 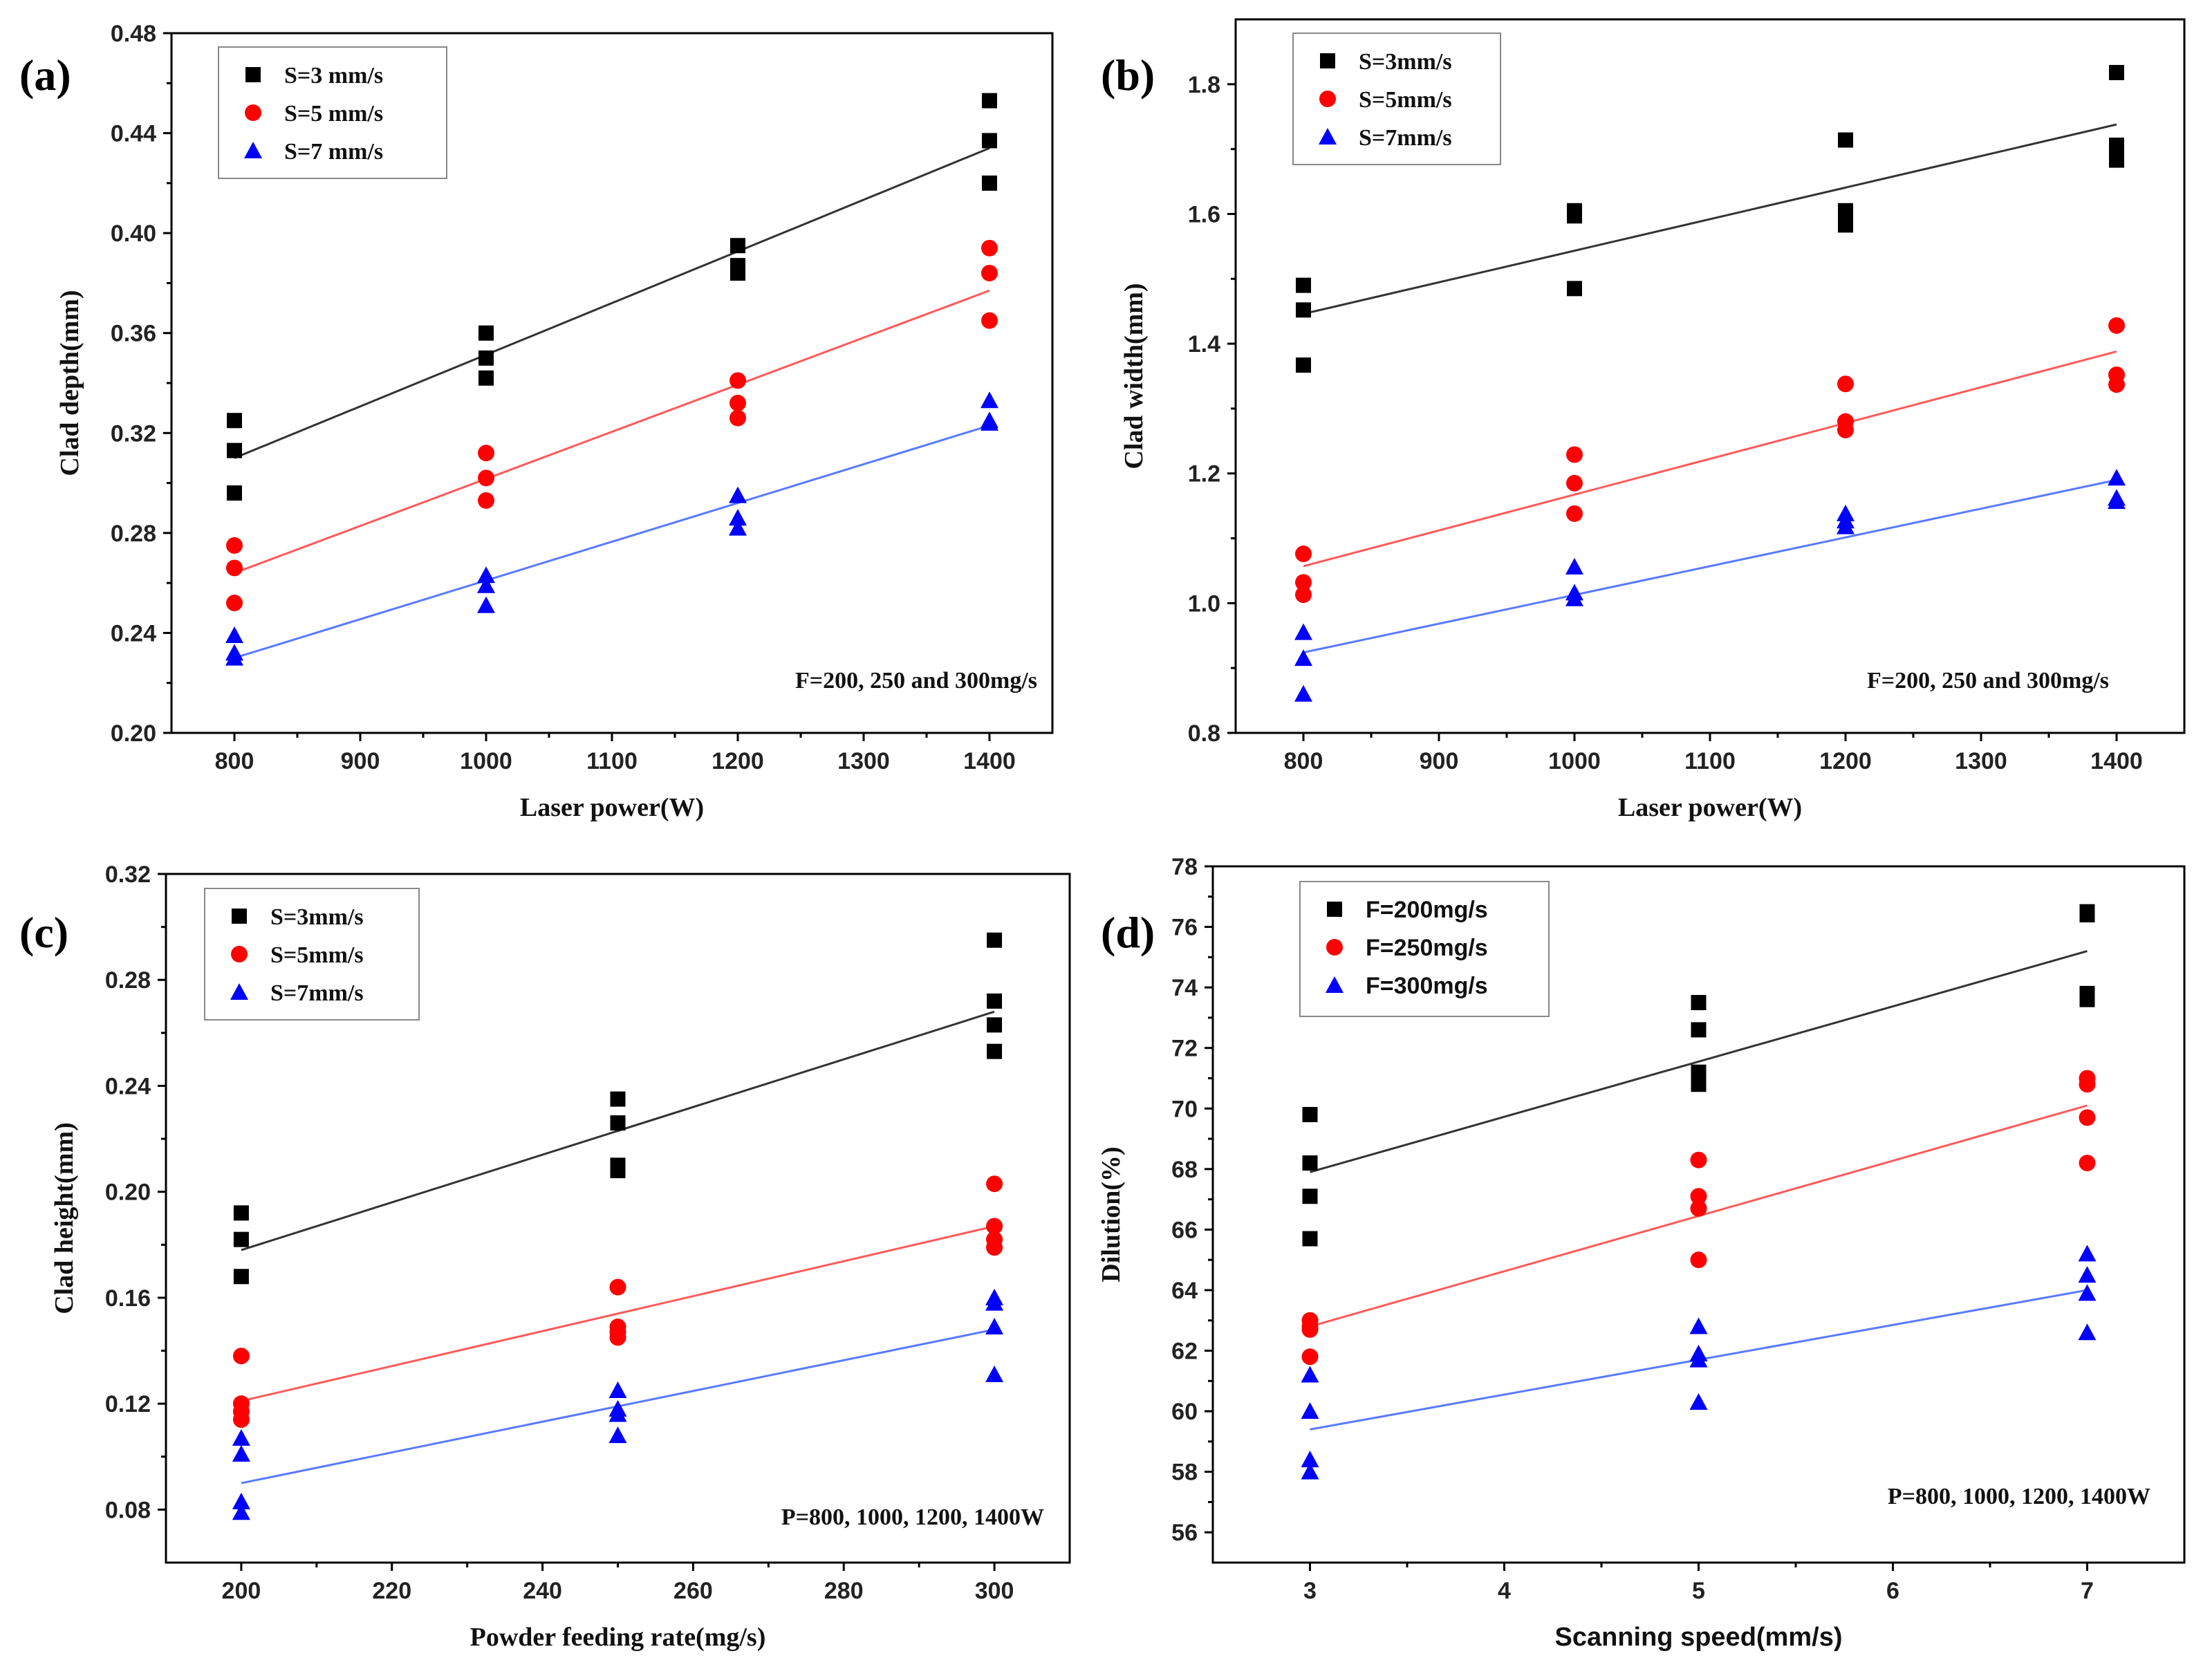 I want to click on x-tick-label: 4, so click(x=1504, y=1591).